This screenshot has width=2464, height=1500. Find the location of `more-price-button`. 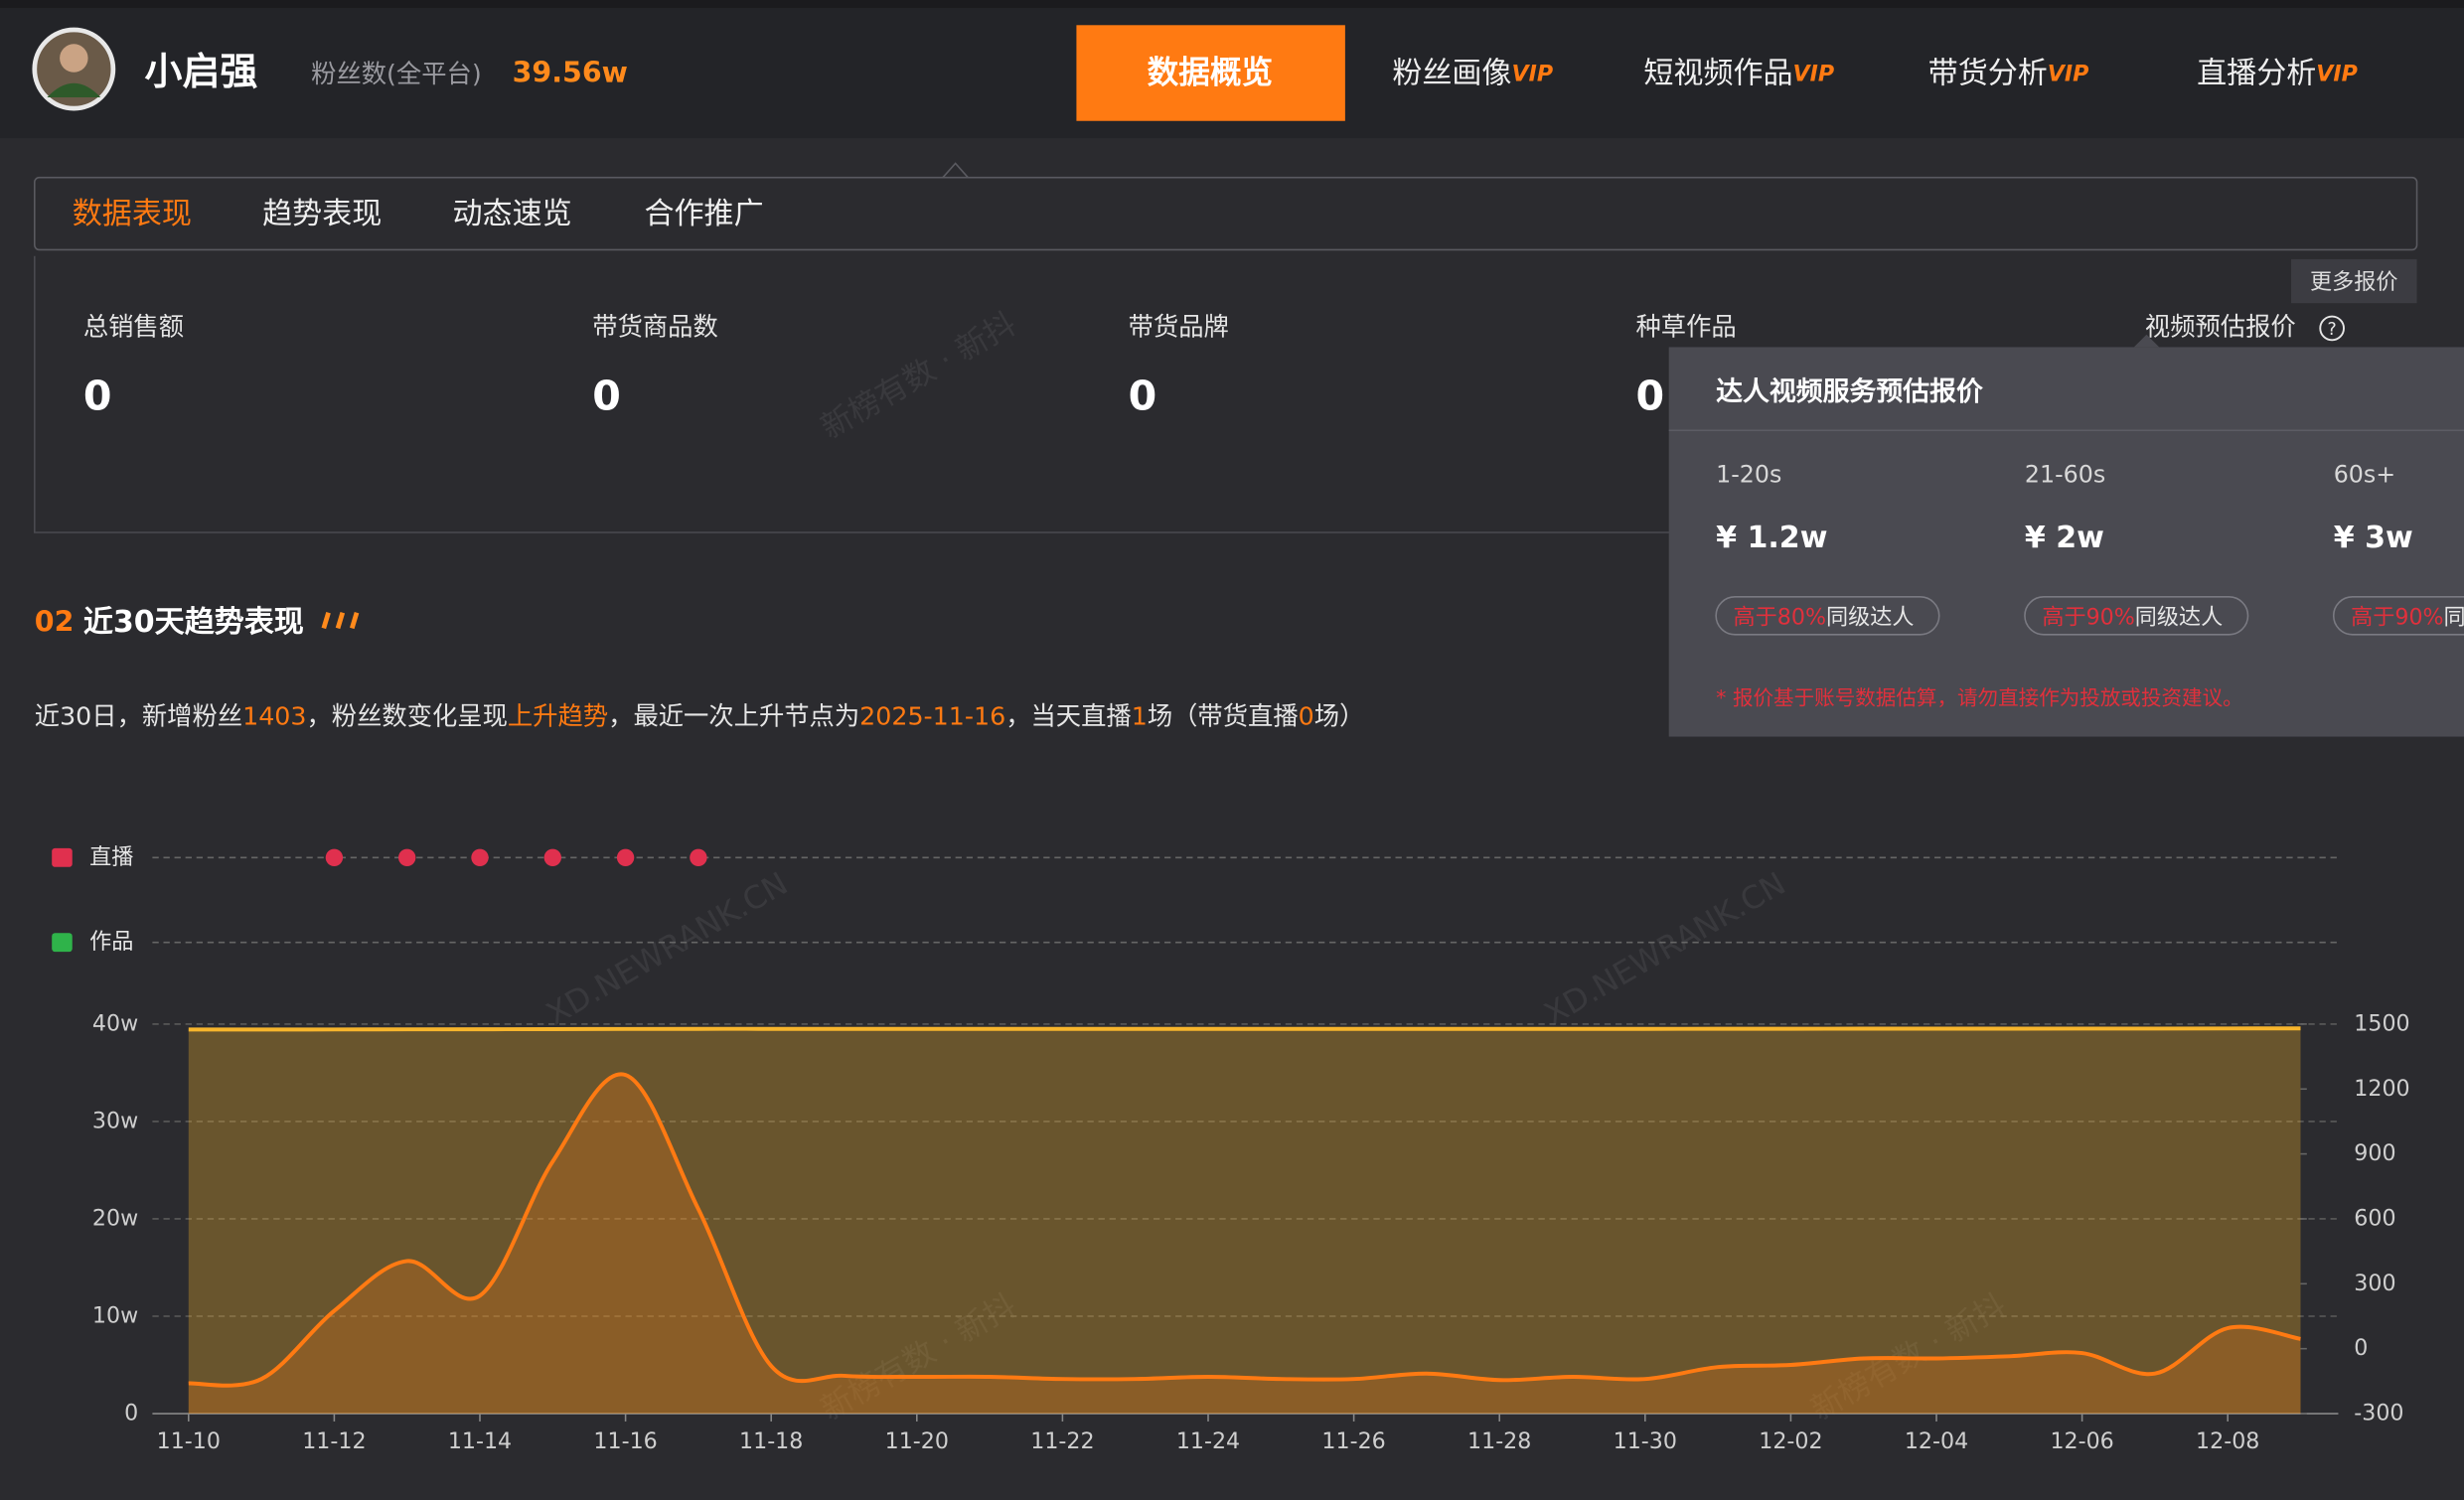

more-price-button is located at coordinates (2354, 281).